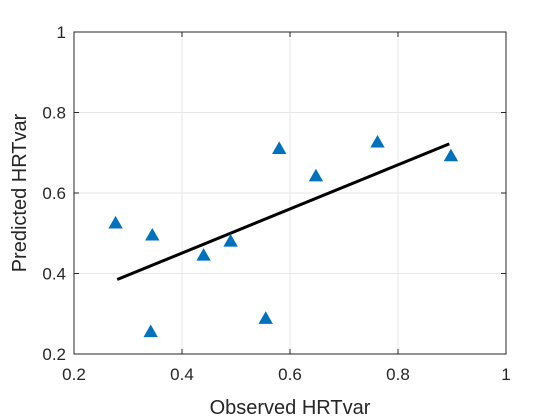  What do you see at coordinates (398, 374) in the screenshot?
I see `x-tick-label: 0.8` at bounding box center [398, 374].